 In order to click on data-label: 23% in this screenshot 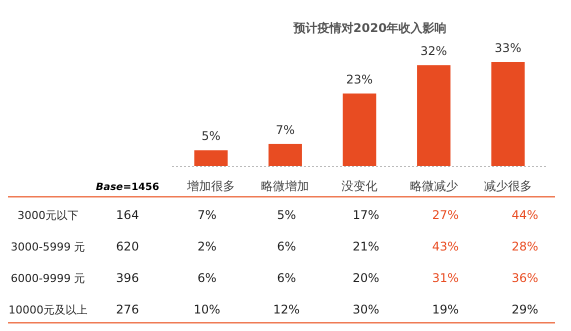, I will do `click(359, 79)`.